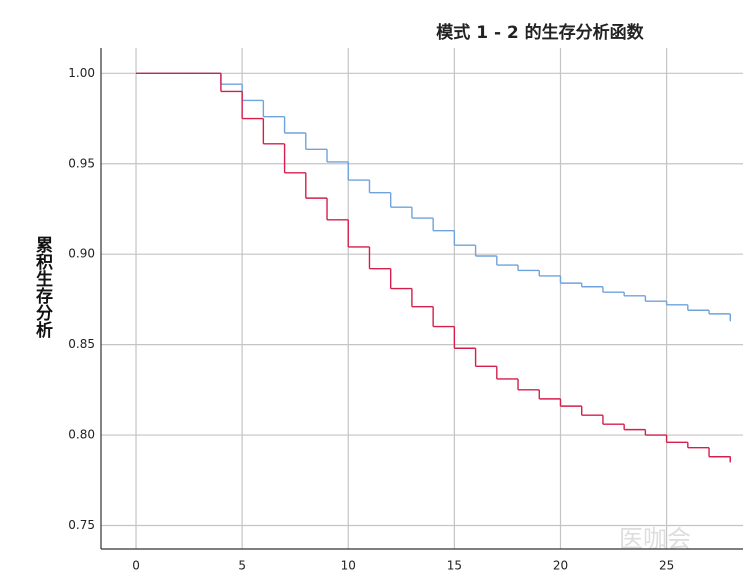  What do you see at coordinates (81, 254) in the screenshot?
I see `y-tick-label: 0.90` at bounding box center [81, 254].